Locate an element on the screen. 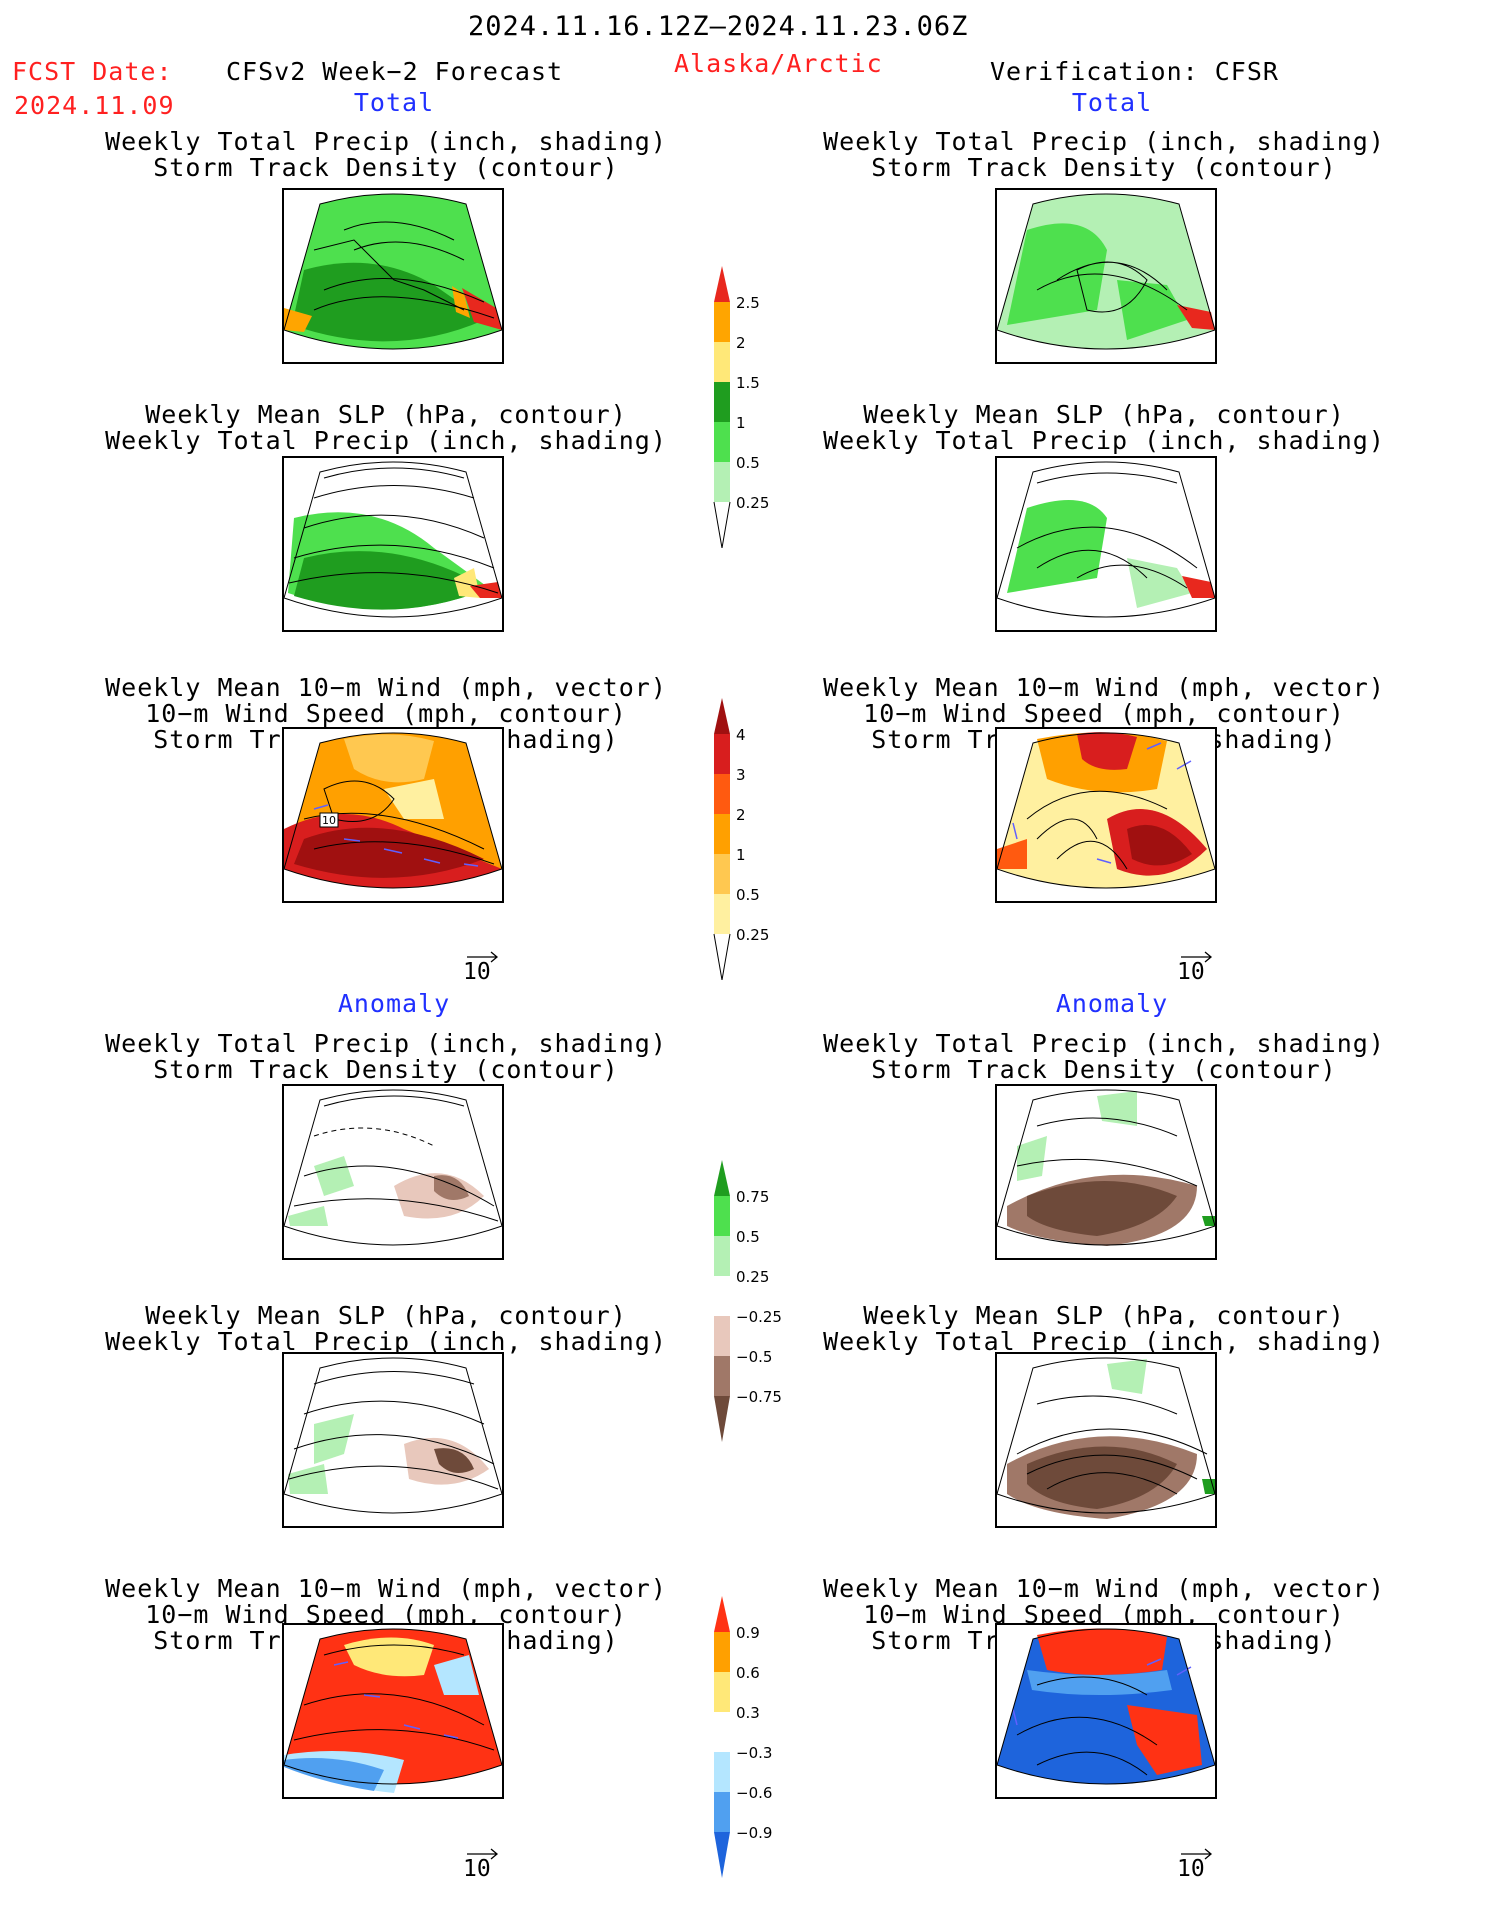  colorbar-label: 0.9 is located at coordinates (748, 1633).